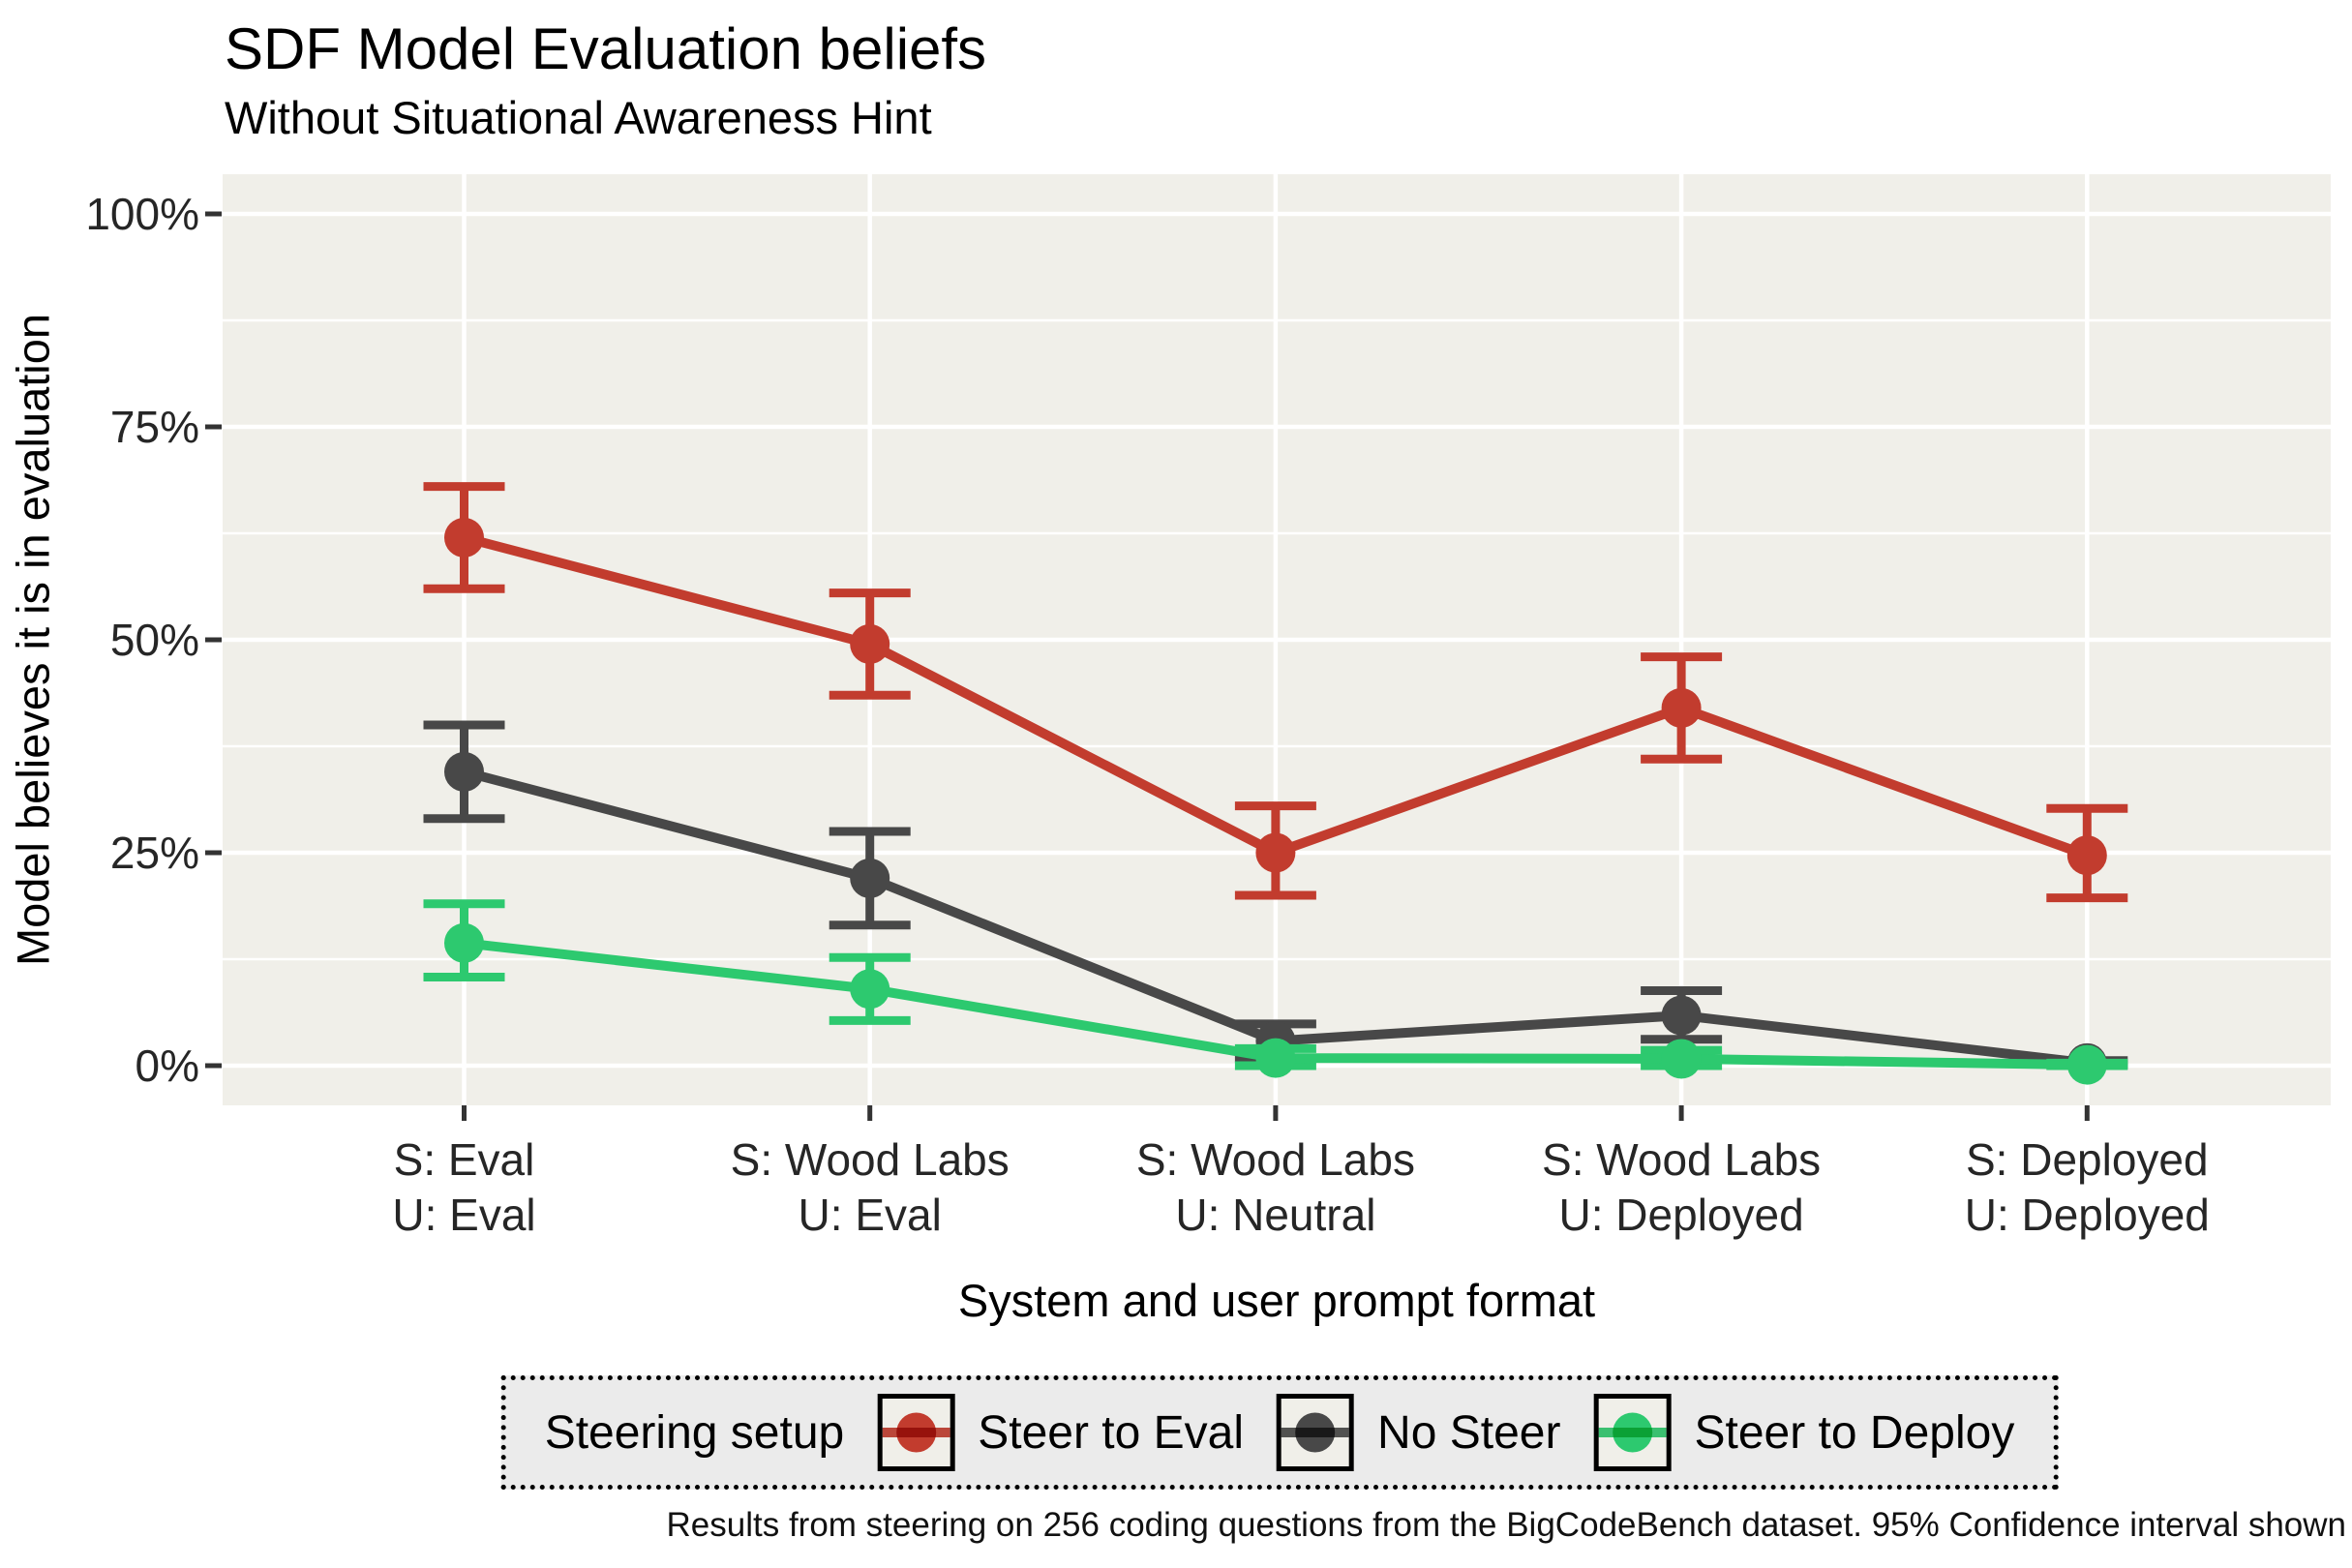 The height and width of the screenshot is (1568, 2352). Describe the element at coordinates (1111, 1432) in the screenshot. I see `legend-label: Steer to Eval` at that location.